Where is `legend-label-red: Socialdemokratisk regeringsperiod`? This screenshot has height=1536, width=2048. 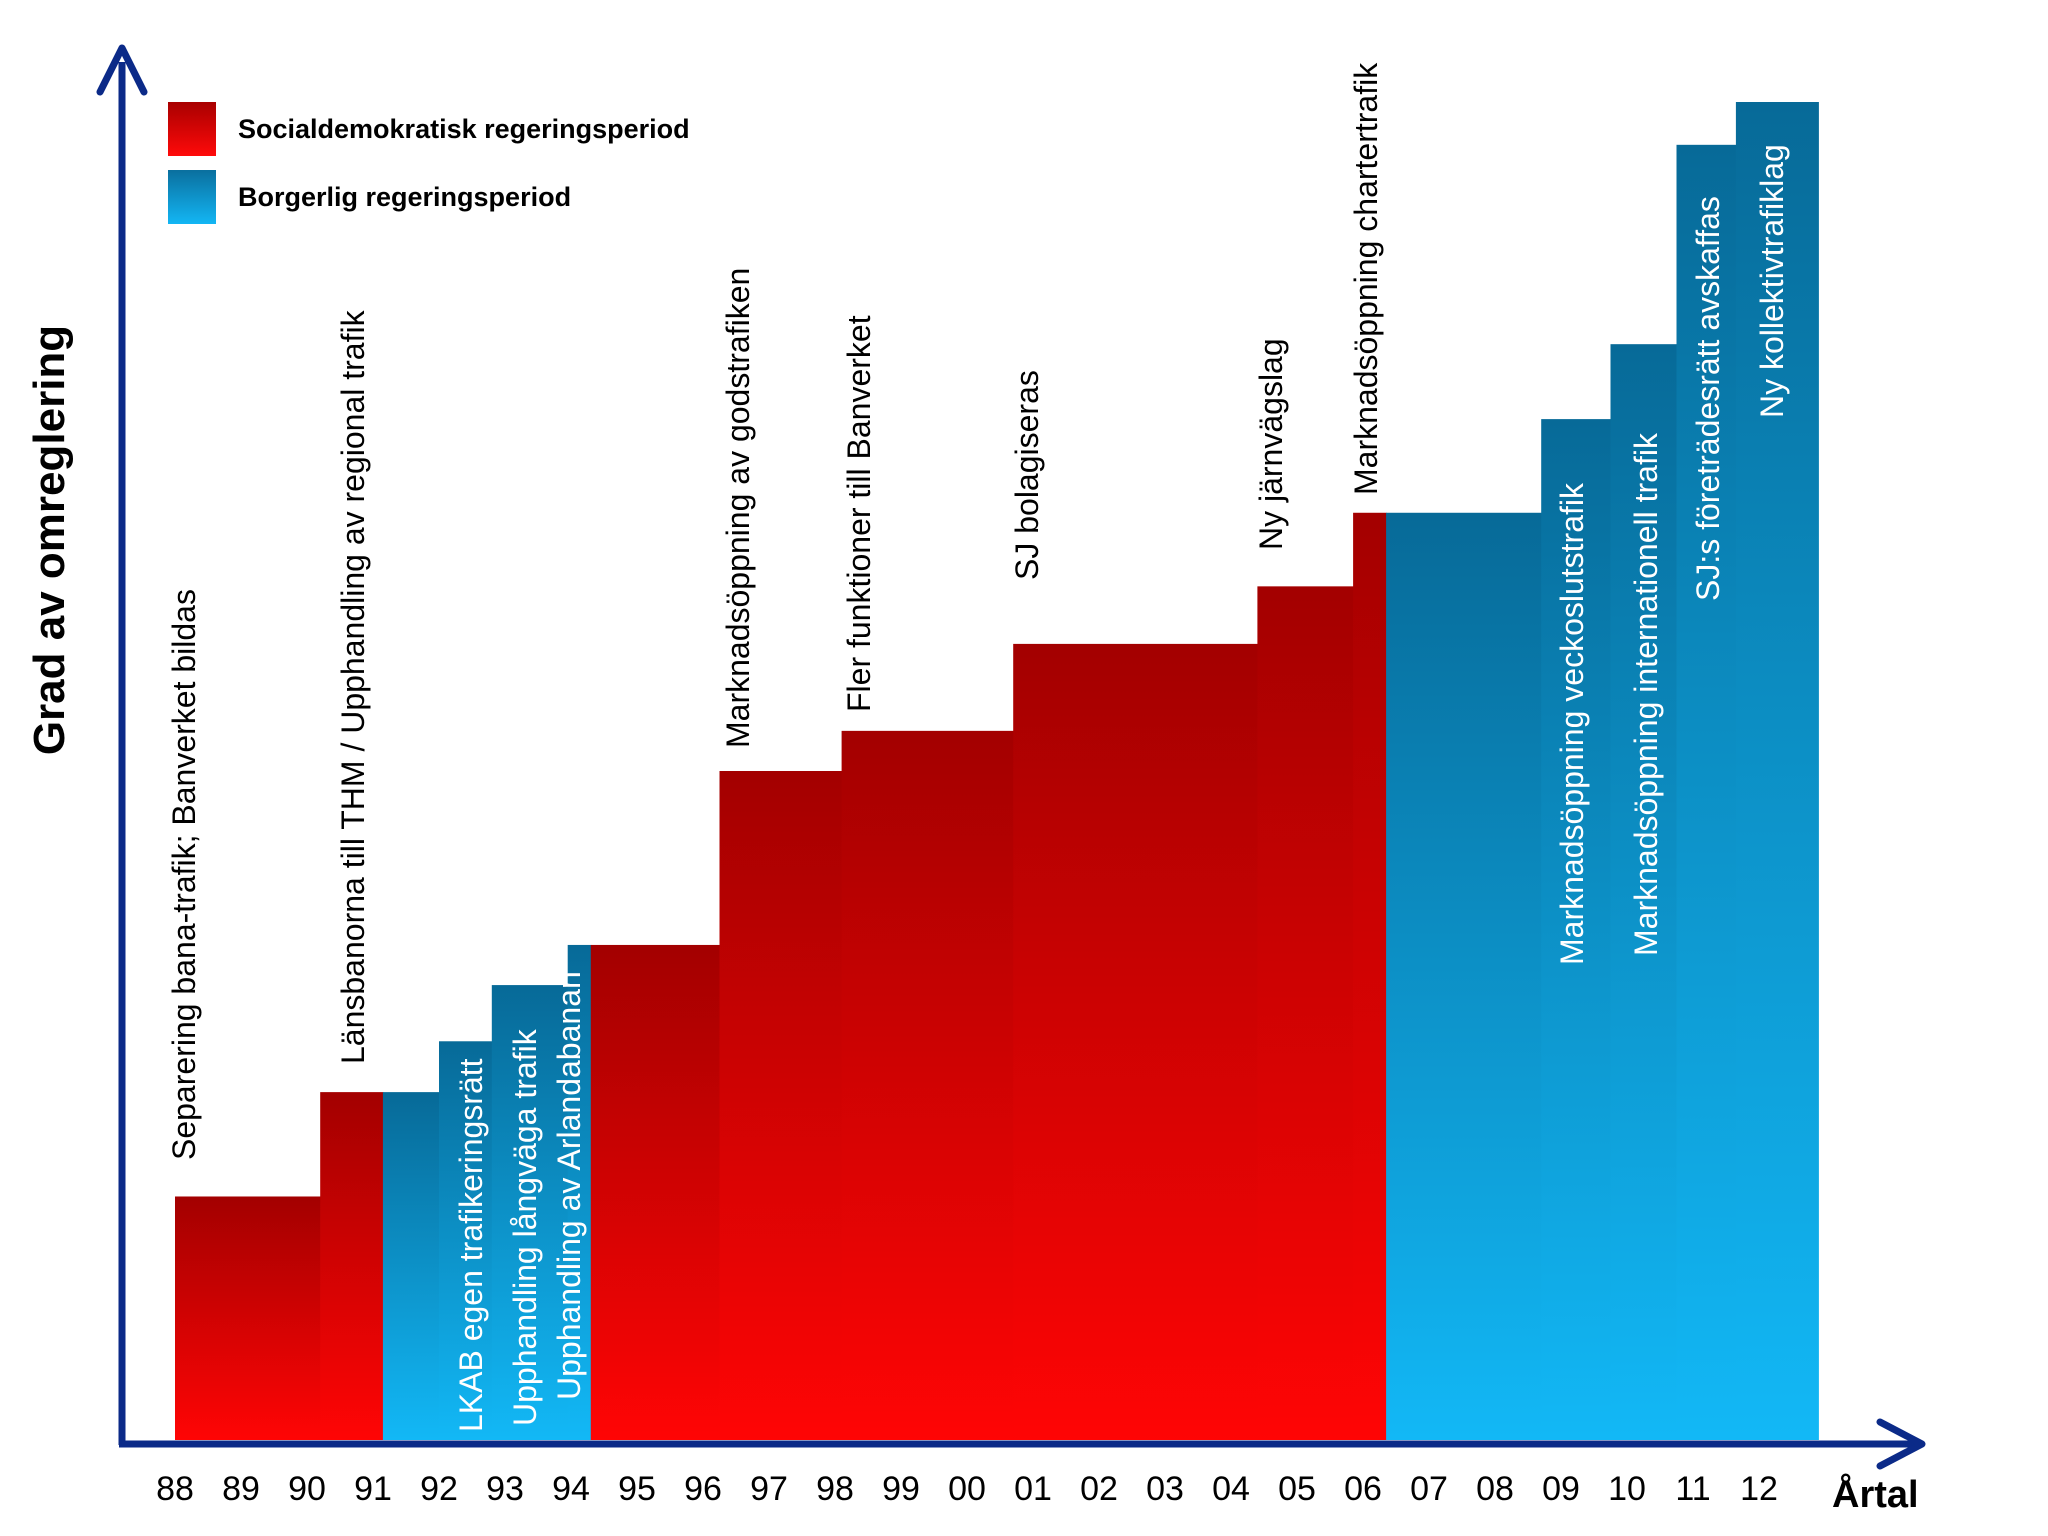
legend-label-red: Socialdemokratisk regeringsperiod is located at coordinates (464, 128).